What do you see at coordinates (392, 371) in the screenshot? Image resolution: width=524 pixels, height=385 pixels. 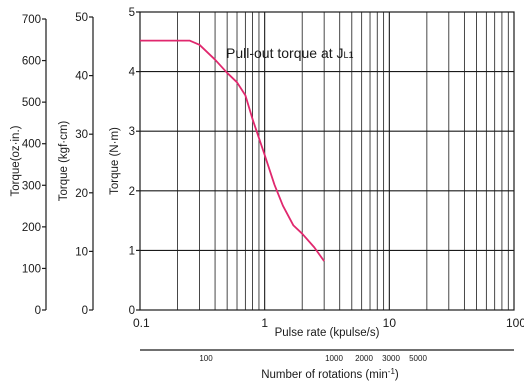 I see `superscript: -1` at bounding box center [392, 371].